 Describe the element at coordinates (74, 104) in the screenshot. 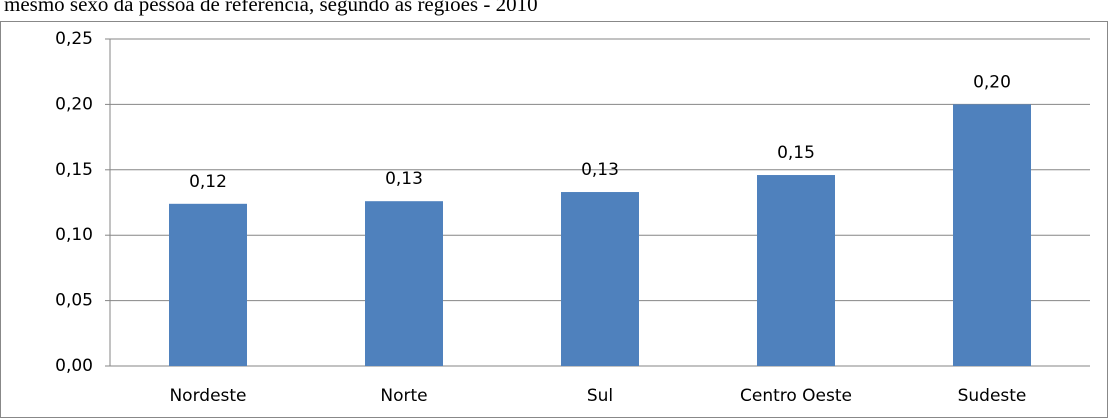

I see `y-tick-label: 0,20` at that location.